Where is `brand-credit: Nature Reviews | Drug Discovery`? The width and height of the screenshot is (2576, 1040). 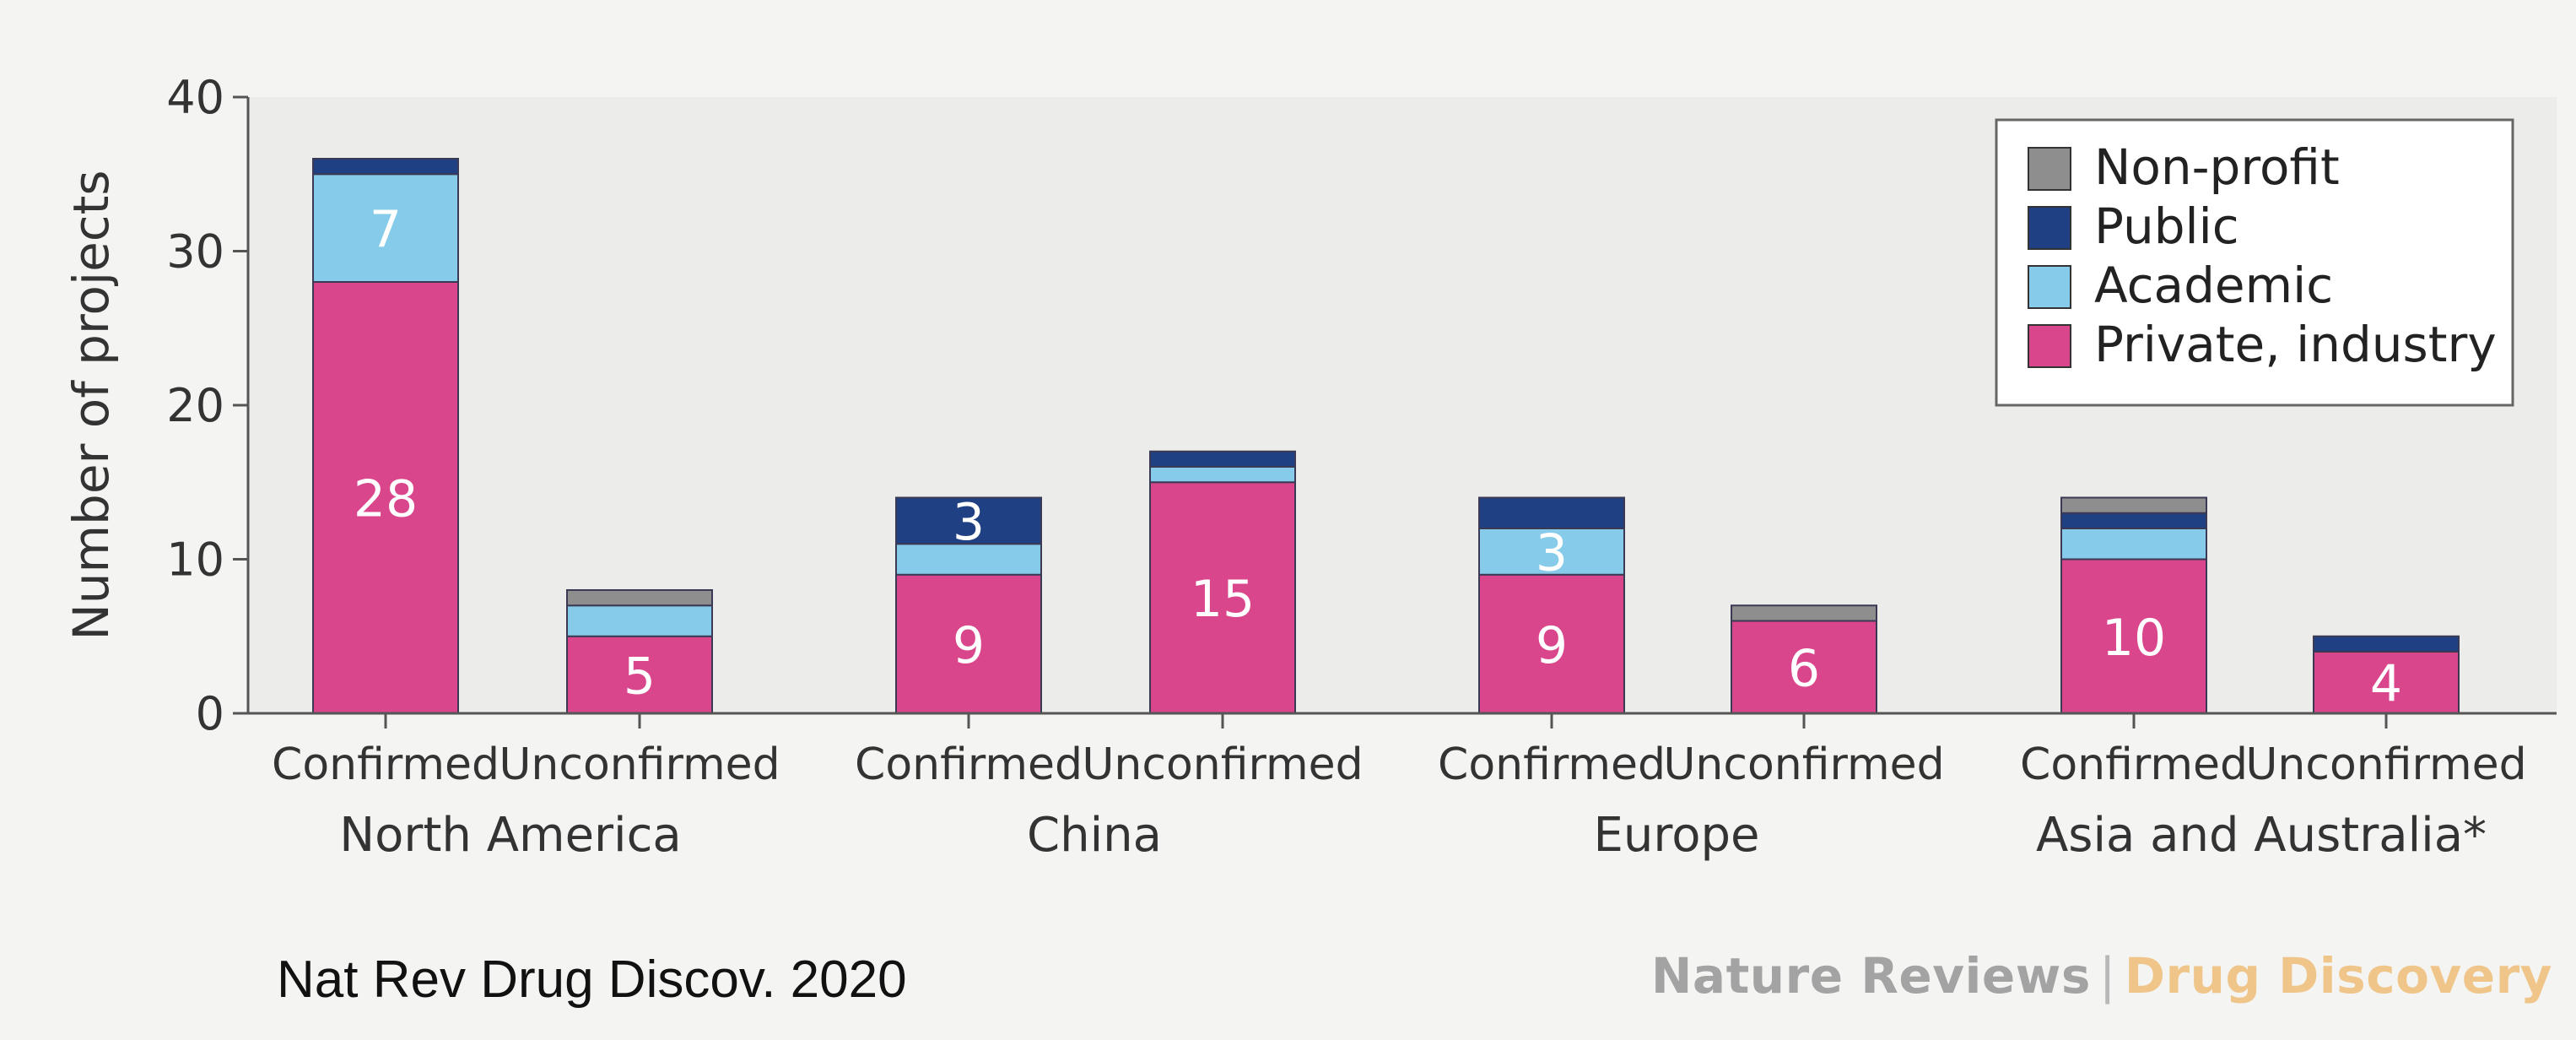 brand-credit: Nature Reviews | Drug Discovery is located at coordinates (2101, 976).